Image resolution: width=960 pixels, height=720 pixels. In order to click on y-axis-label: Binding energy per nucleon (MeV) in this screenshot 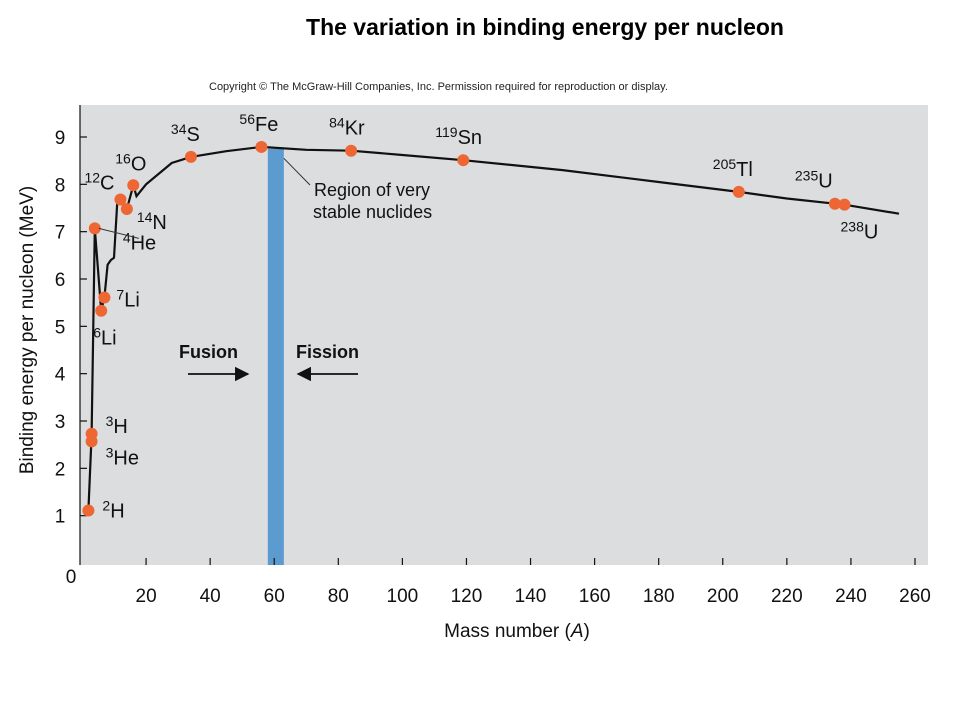, I will do `click(27, 330)`.